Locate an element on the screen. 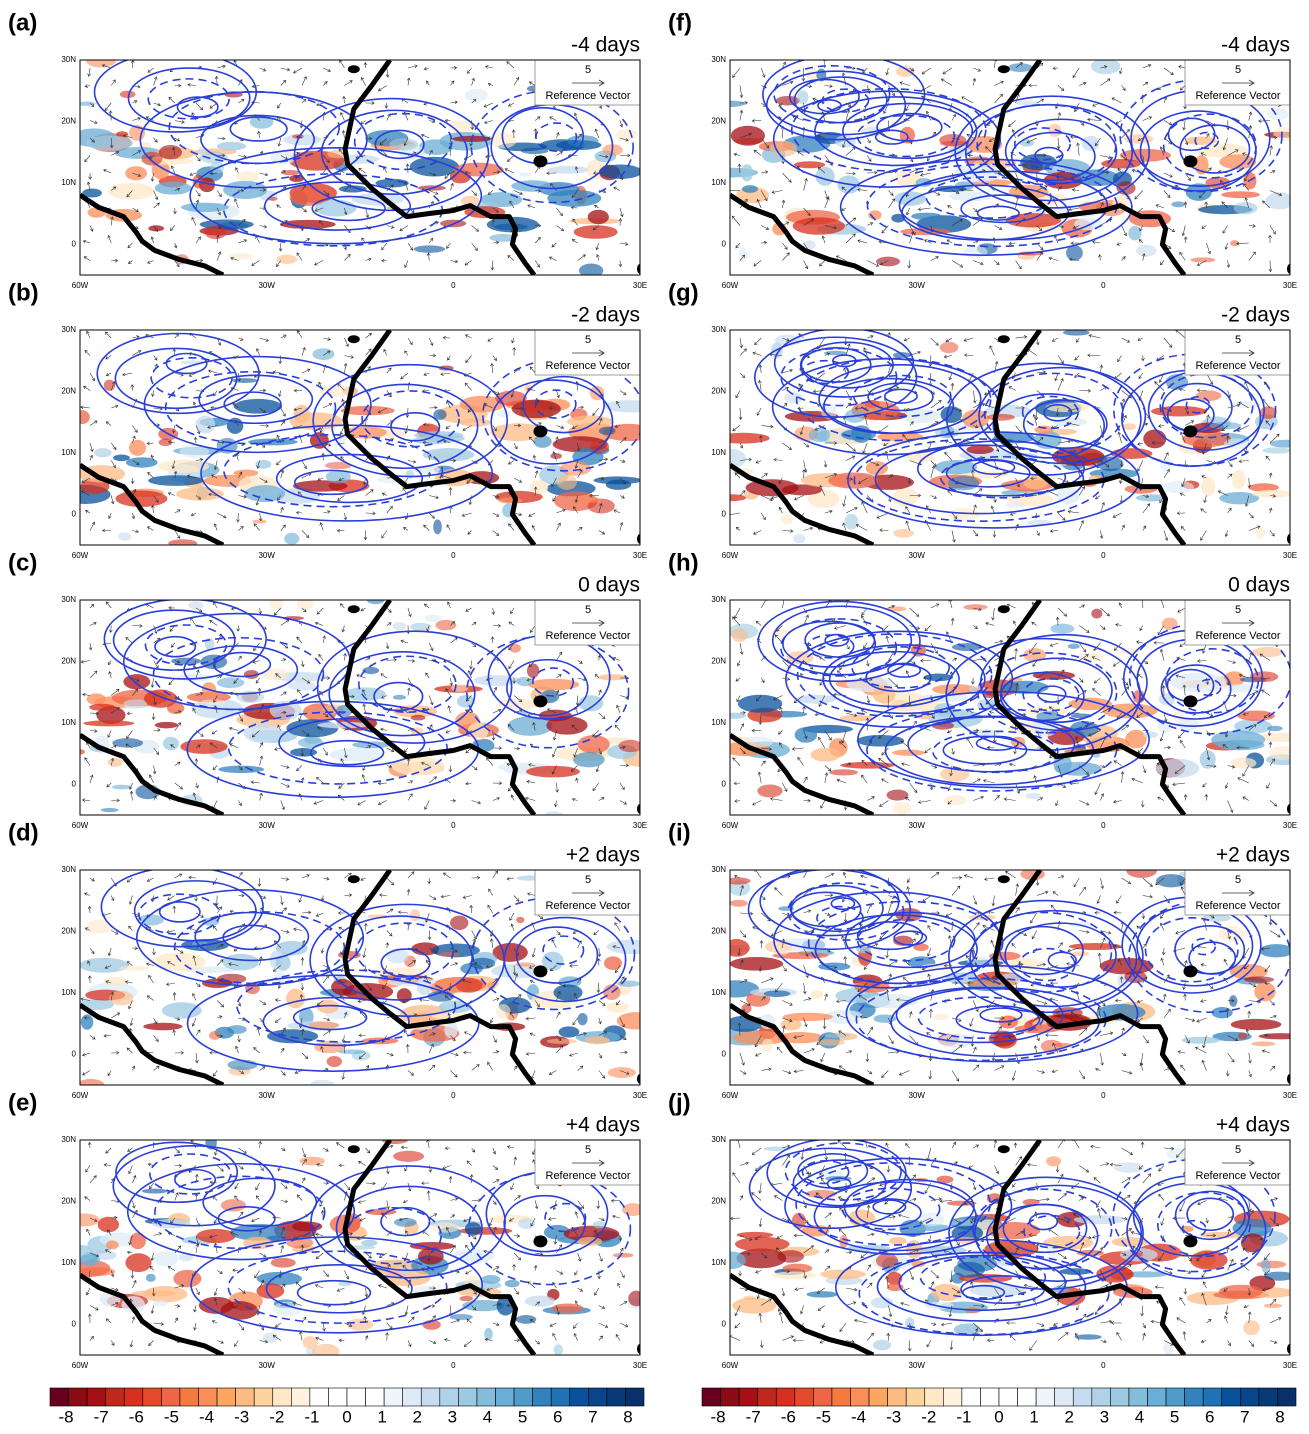  colorbar-tick-label: -8 is located at coordinates (717, 1416).